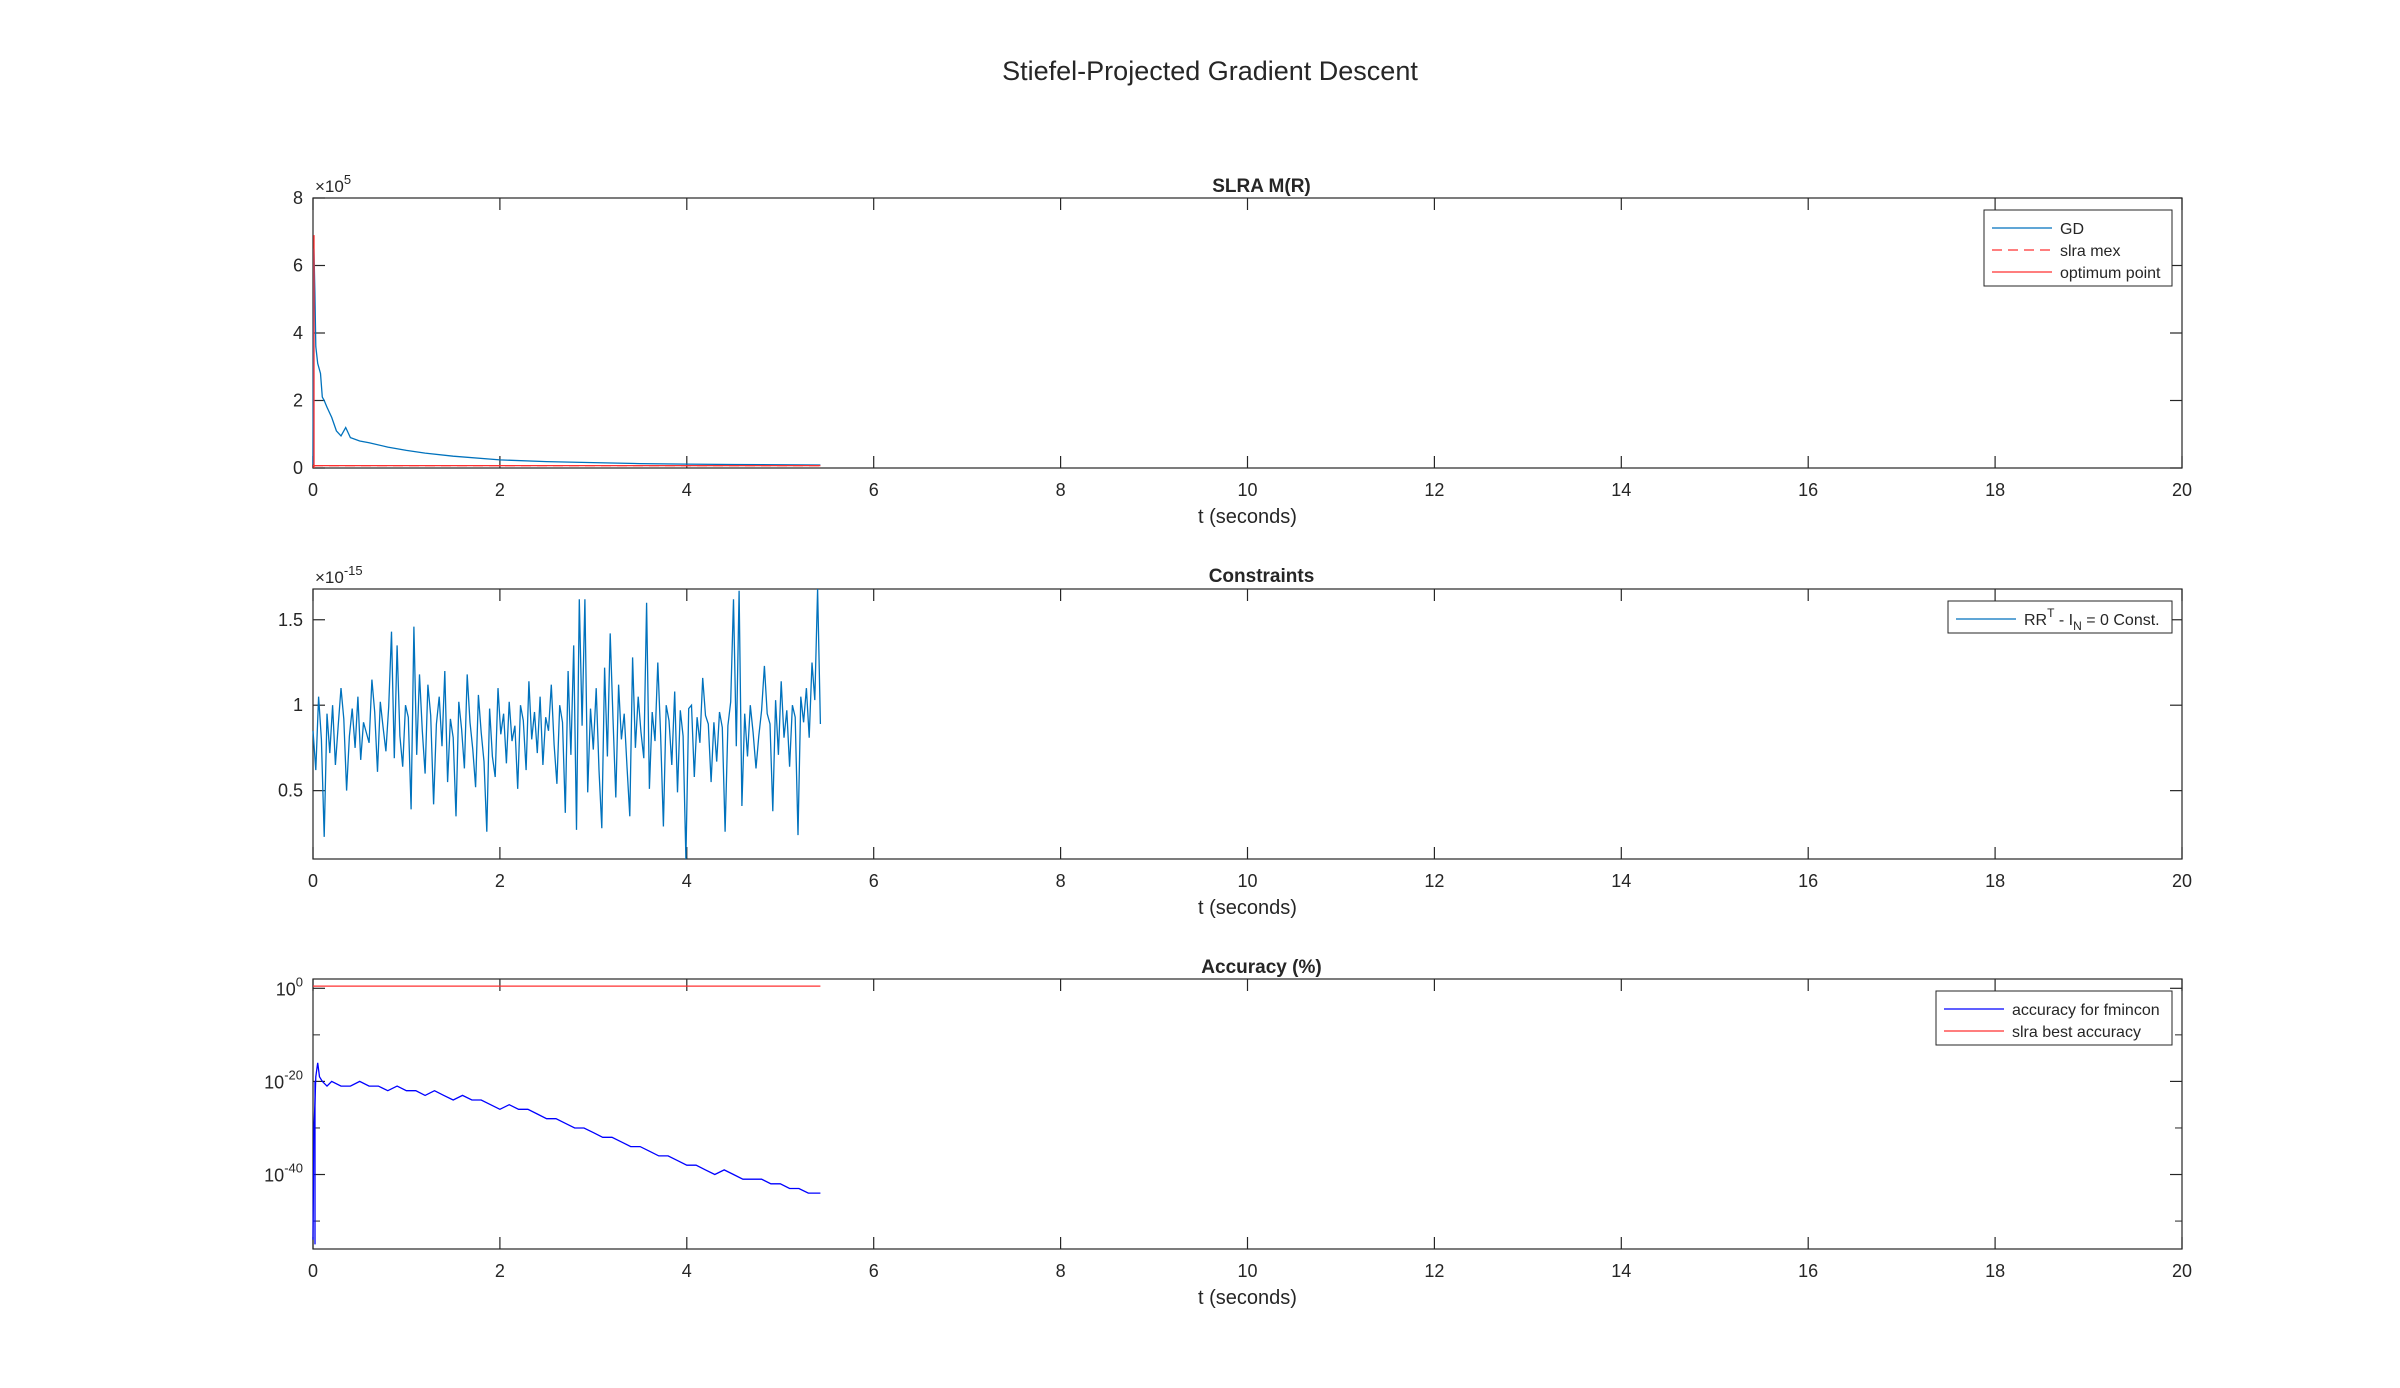 The image size is (2400, 1388). Describe the element at coordinates (298, 401) in the screenshot. I see `y-tick-label: 2` at that location.